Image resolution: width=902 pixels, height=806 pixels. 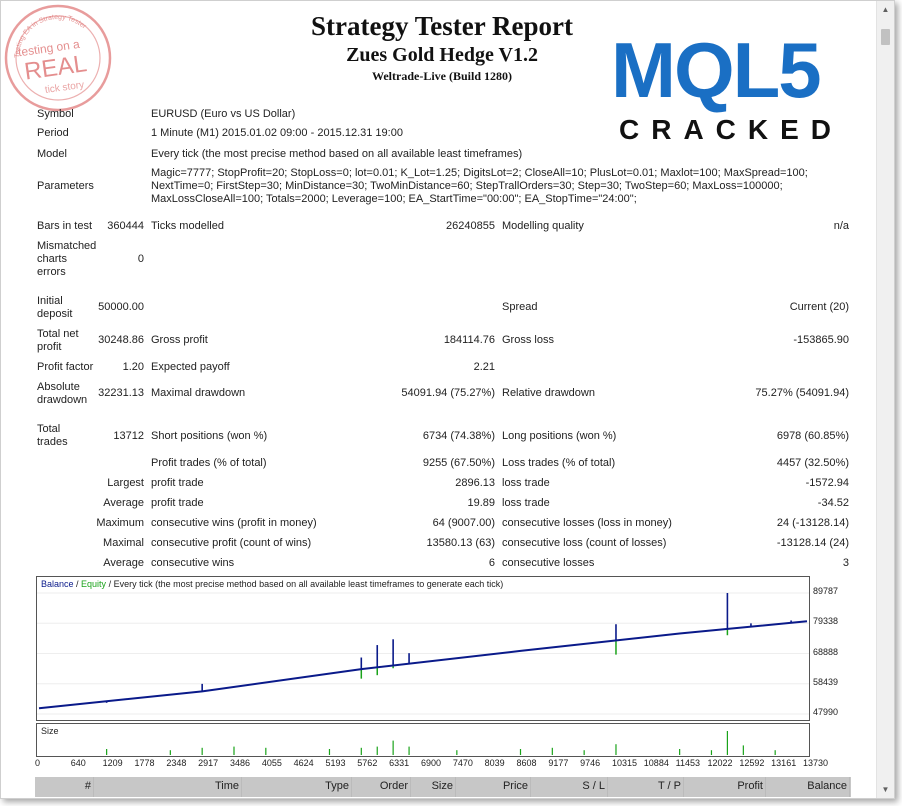 I want to click on largest-loss-value: -1572.94, so click(x=827, y=483).